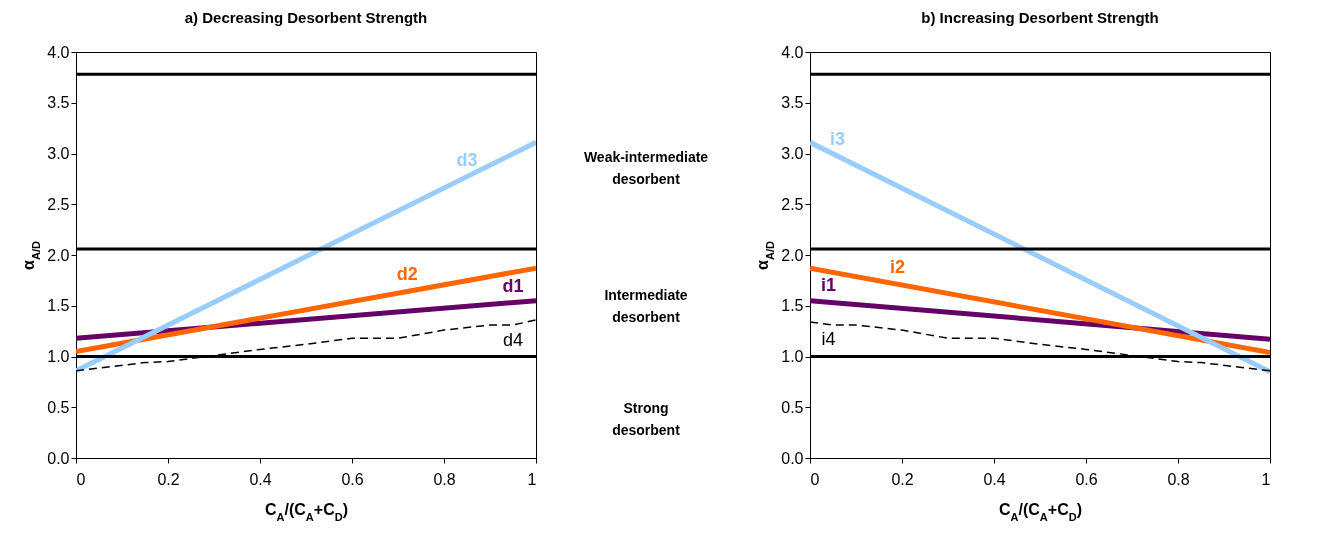  What do you see at coordinates (1040, 17) in the screenshot?
I see `chart-title: b) Increasing Desorbent Strength` at bounding box center [1040, 17].